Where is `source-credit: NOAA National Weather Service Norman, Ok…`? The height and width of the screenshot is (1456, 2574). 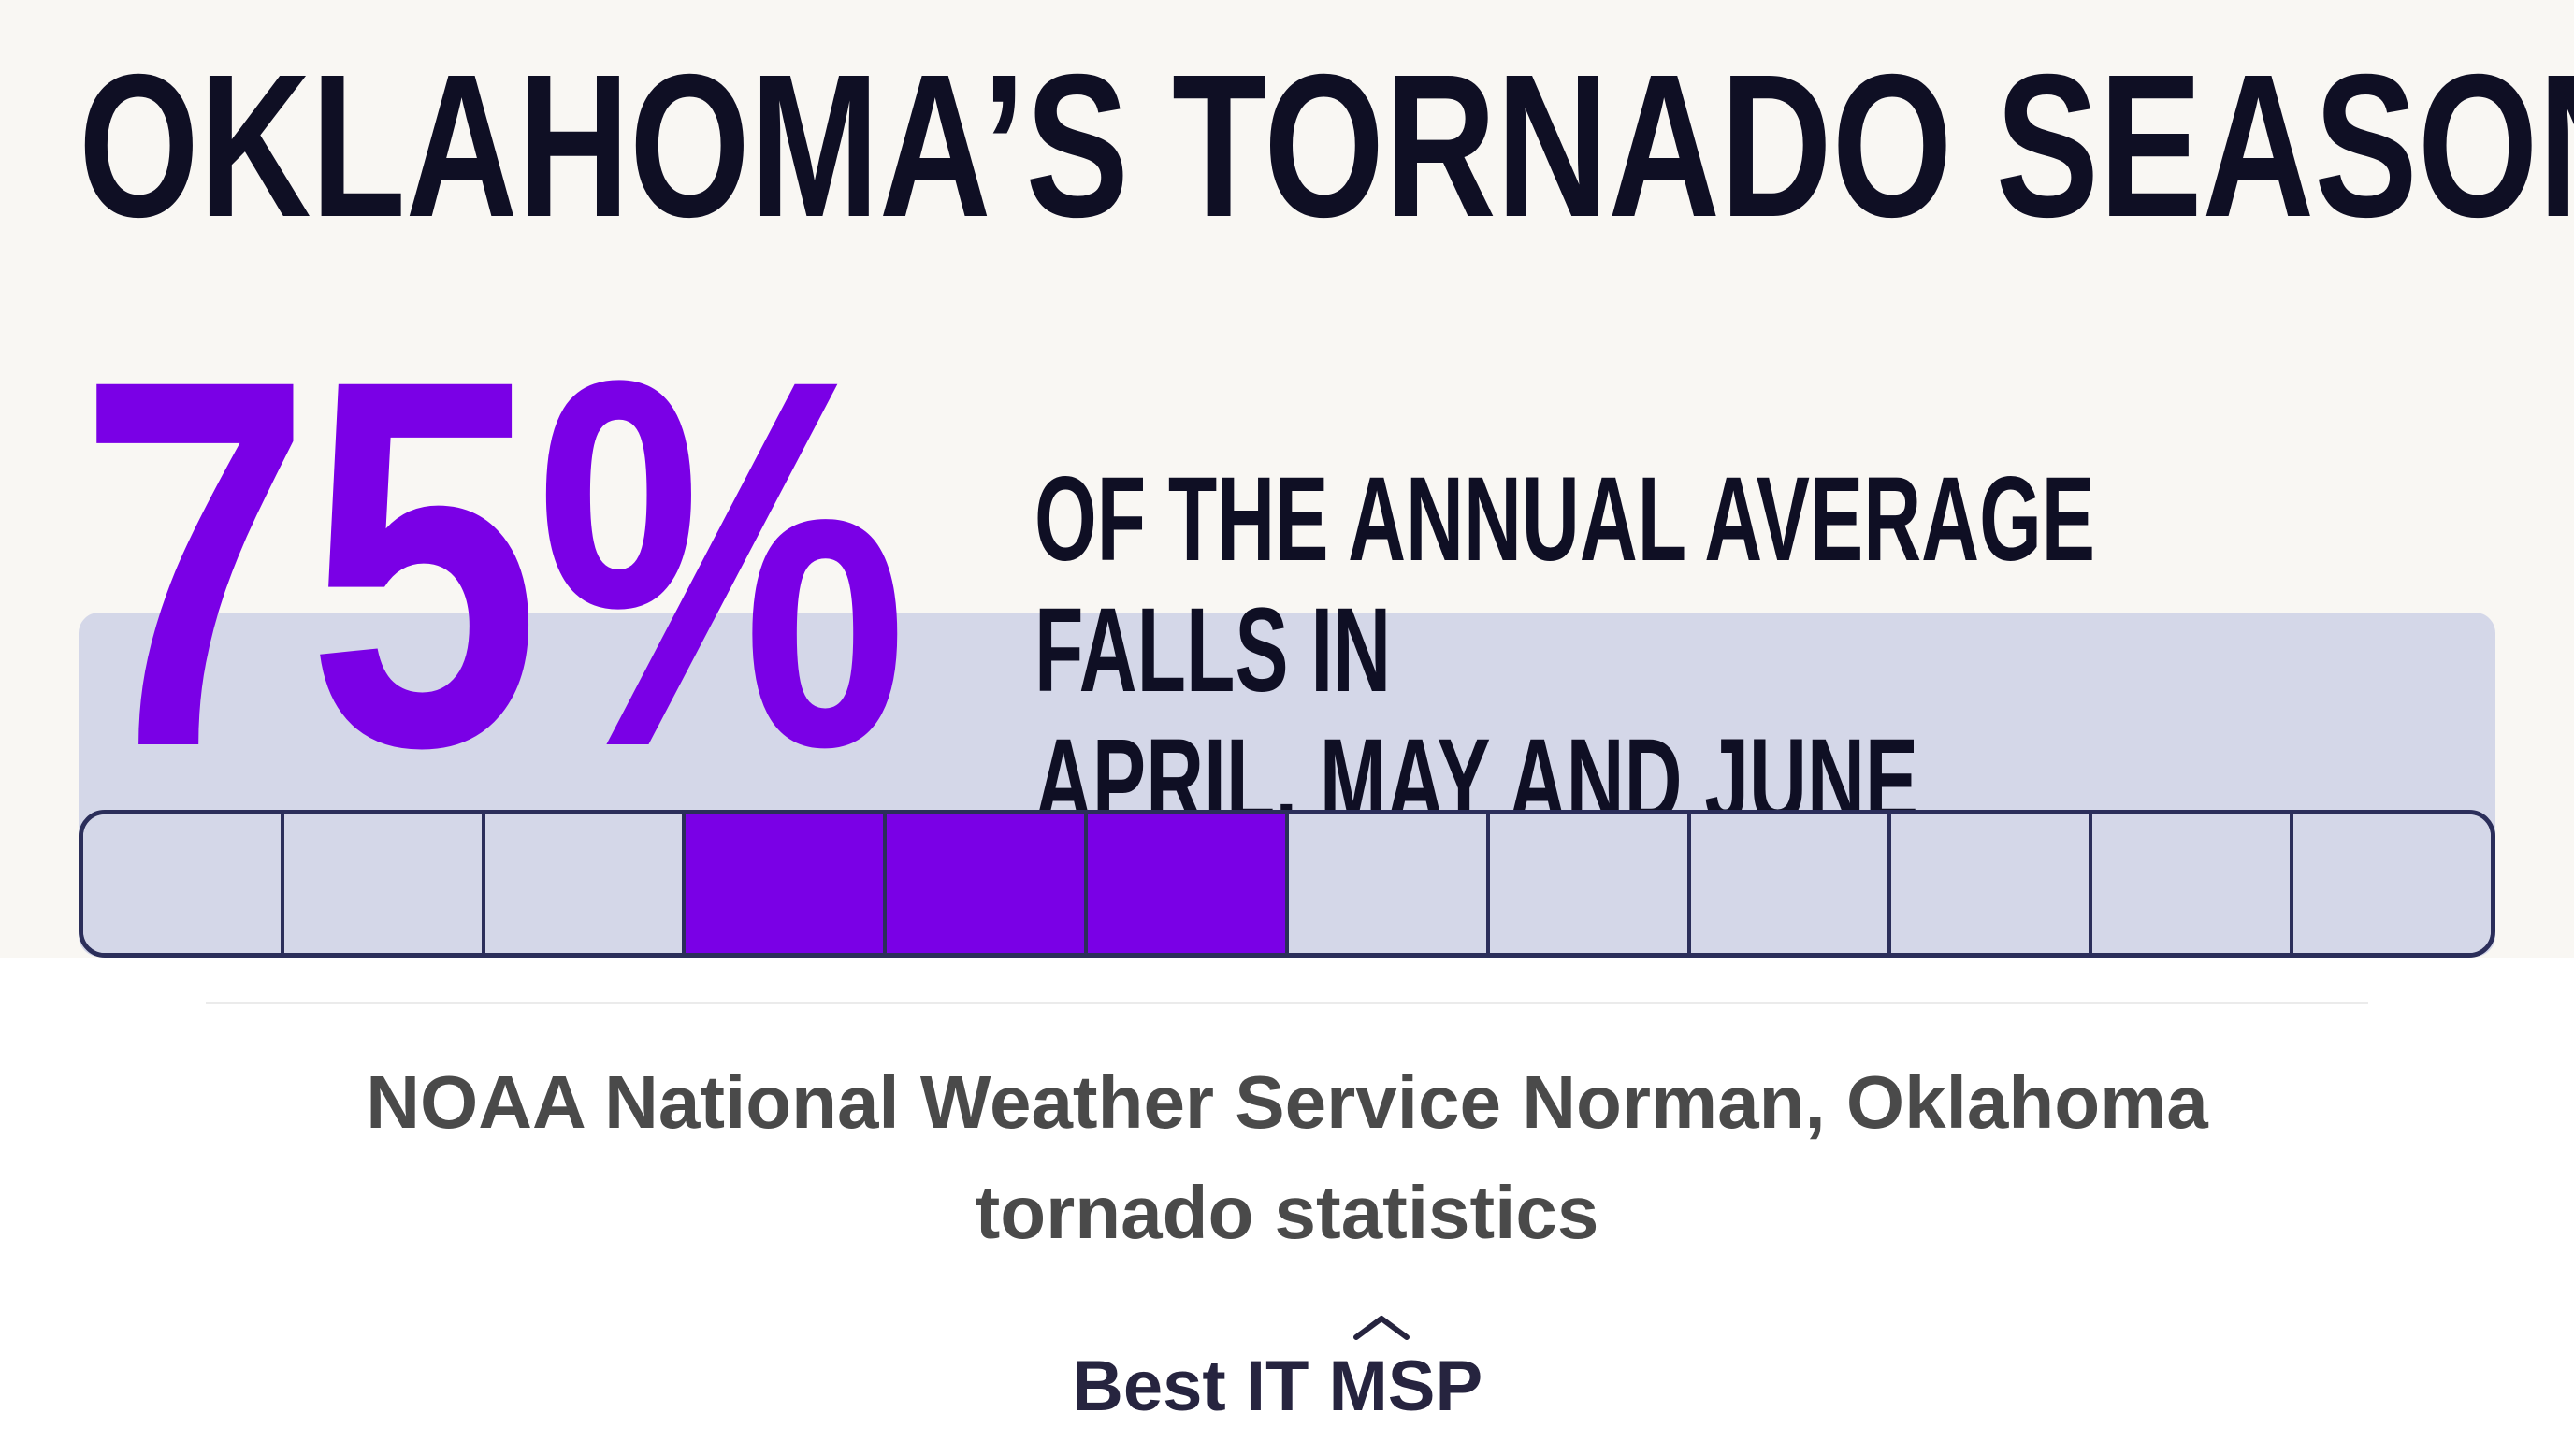 source-credit: NOAA National Weather Service Norman, Ok… is located at coordinates (1287, 1157).